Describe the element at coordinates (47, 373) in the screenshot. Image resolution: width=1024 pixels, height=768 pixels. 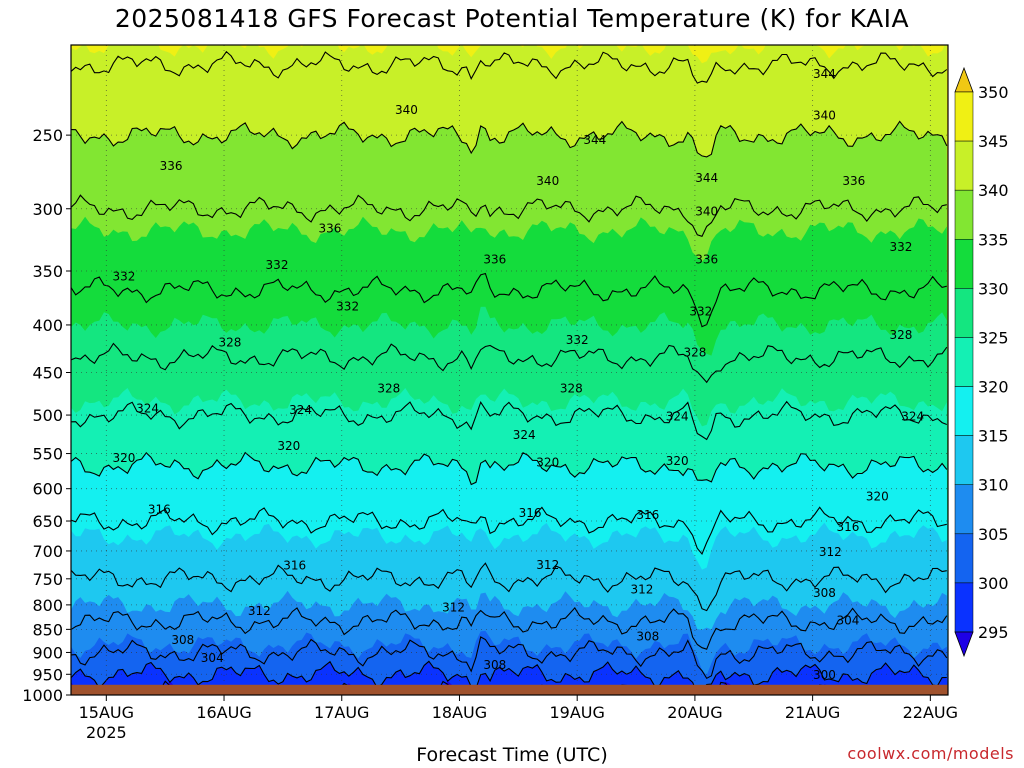
I see `y-tick-label: 450` at that location.